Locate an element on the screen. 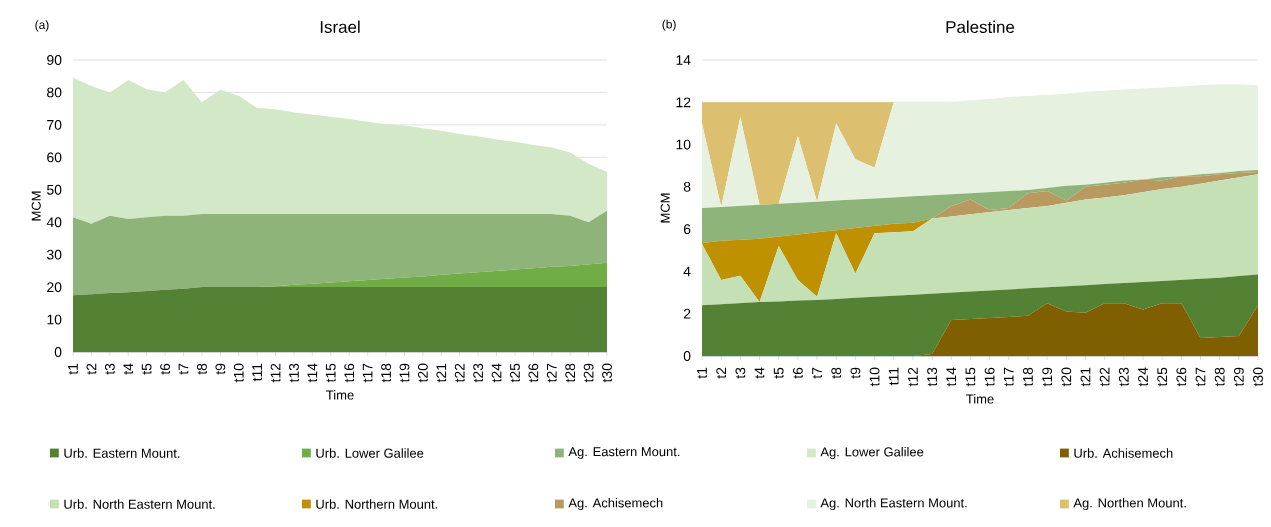 This screenshot has width=1271, height=527. y-tick-label: 50 is located at coordinates (54, 189).